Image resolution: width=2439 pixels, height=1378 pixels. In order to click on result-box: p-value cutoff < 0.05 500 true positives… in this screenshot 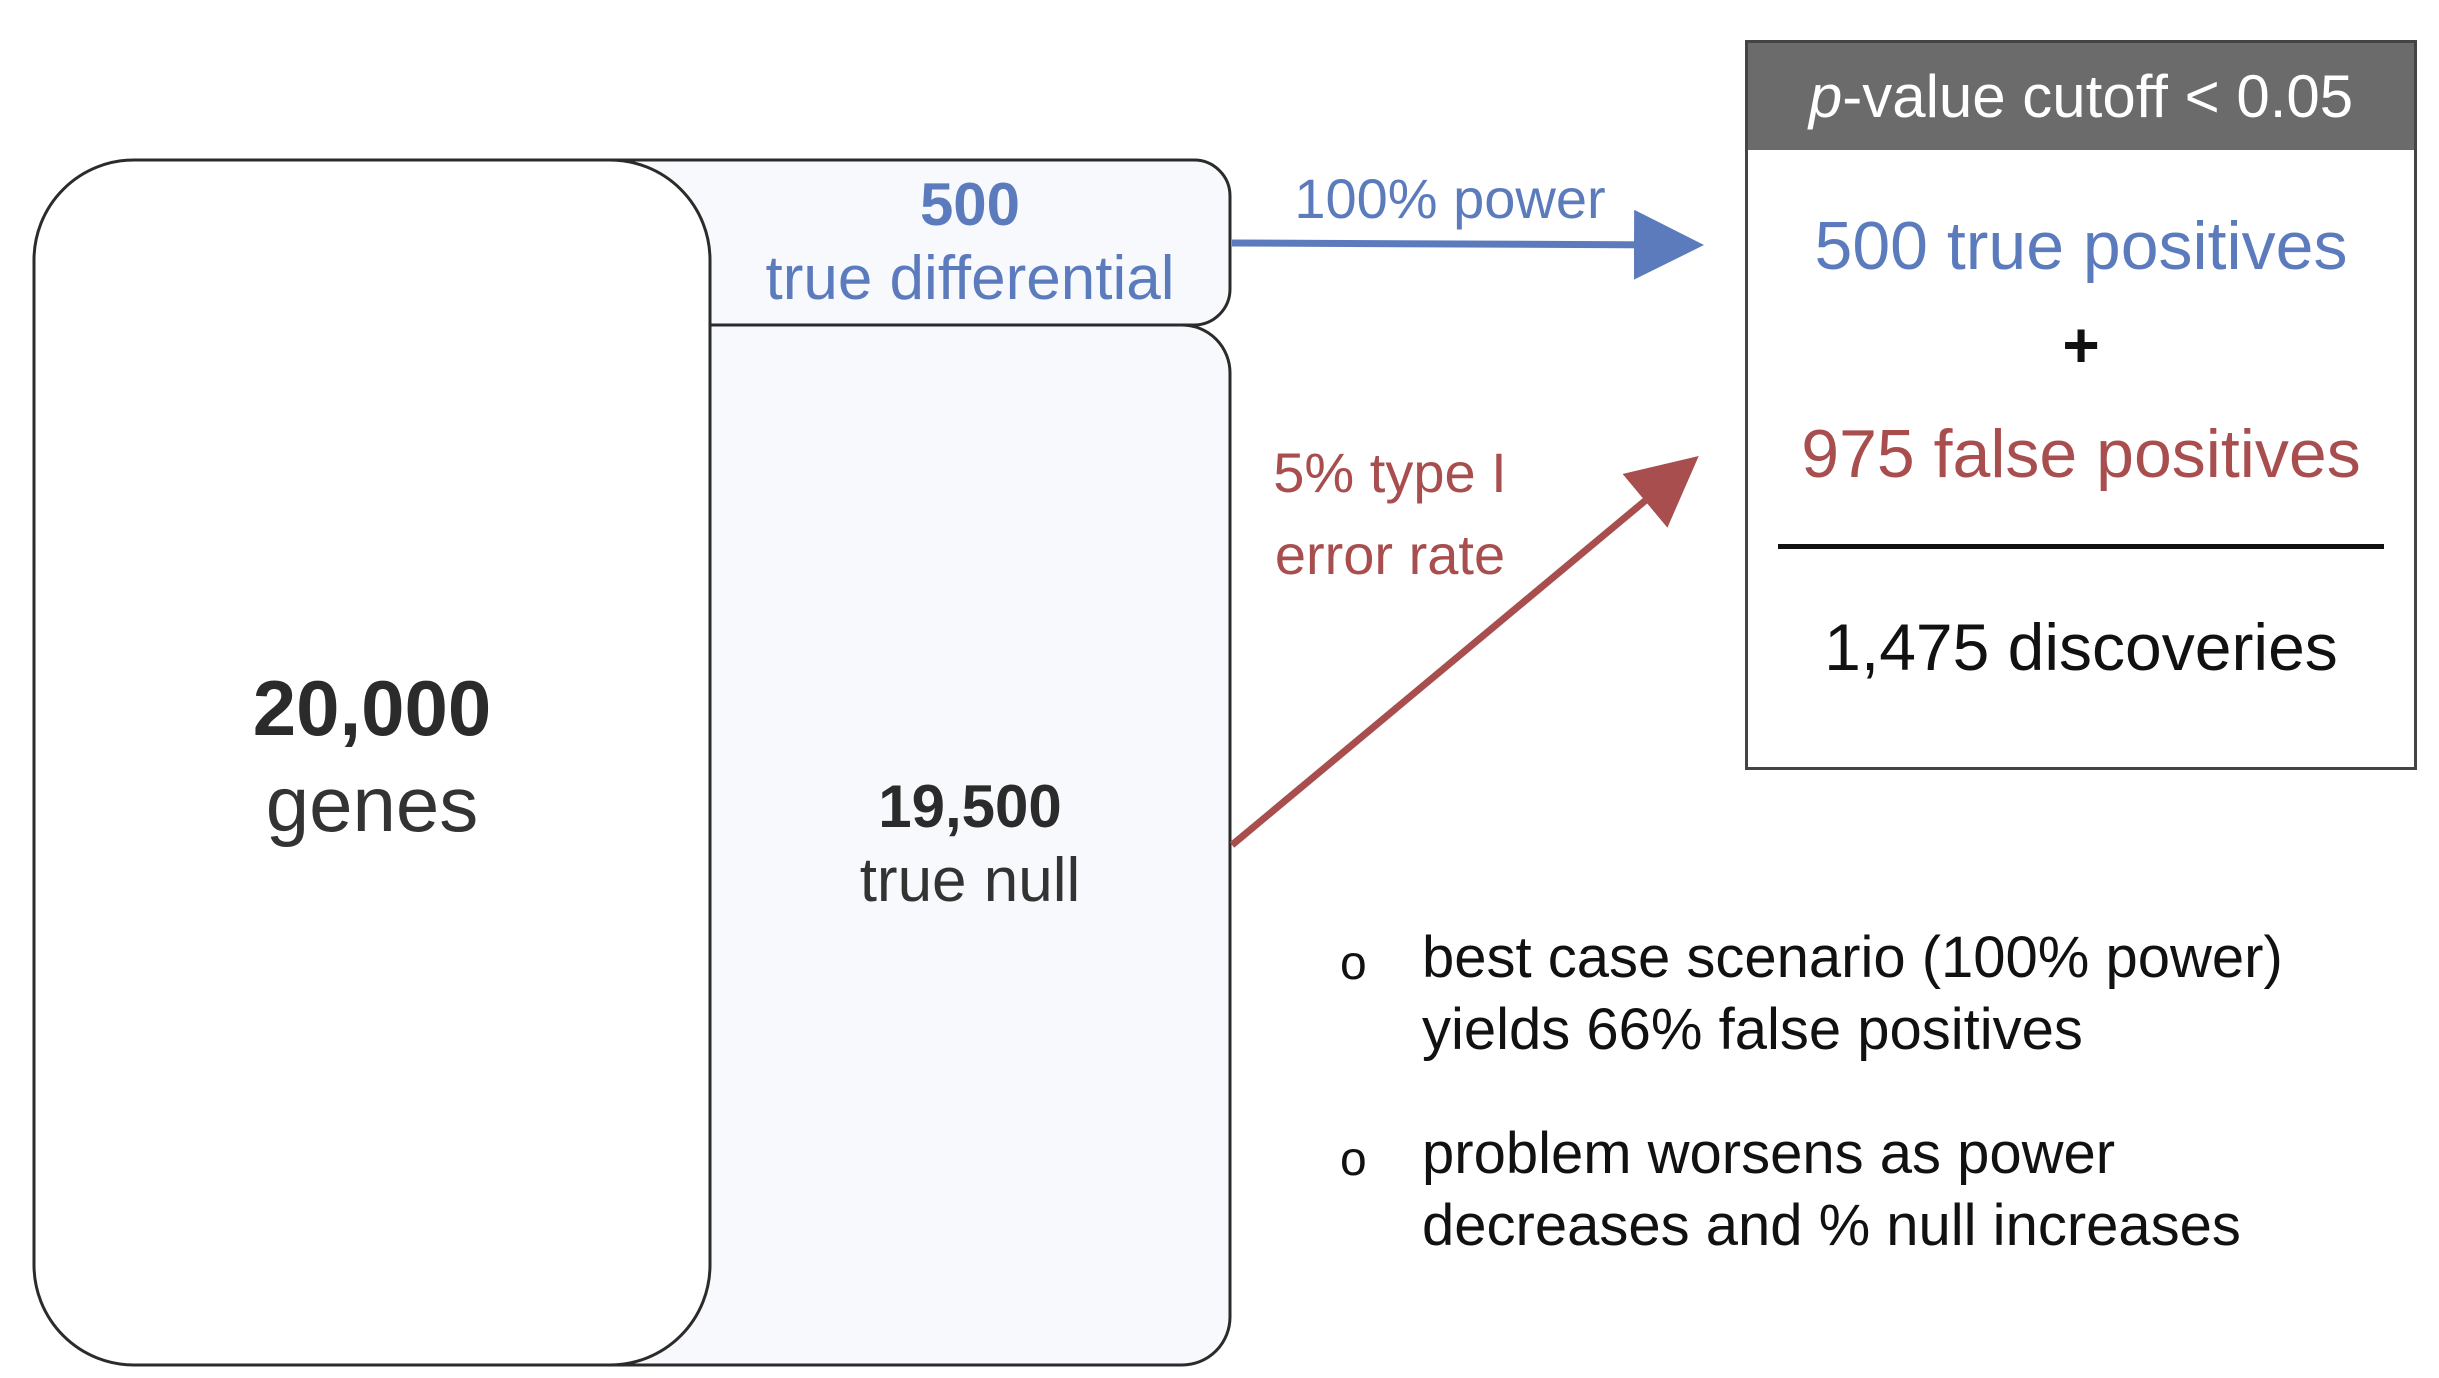, I will do `click(2081, 405)`.